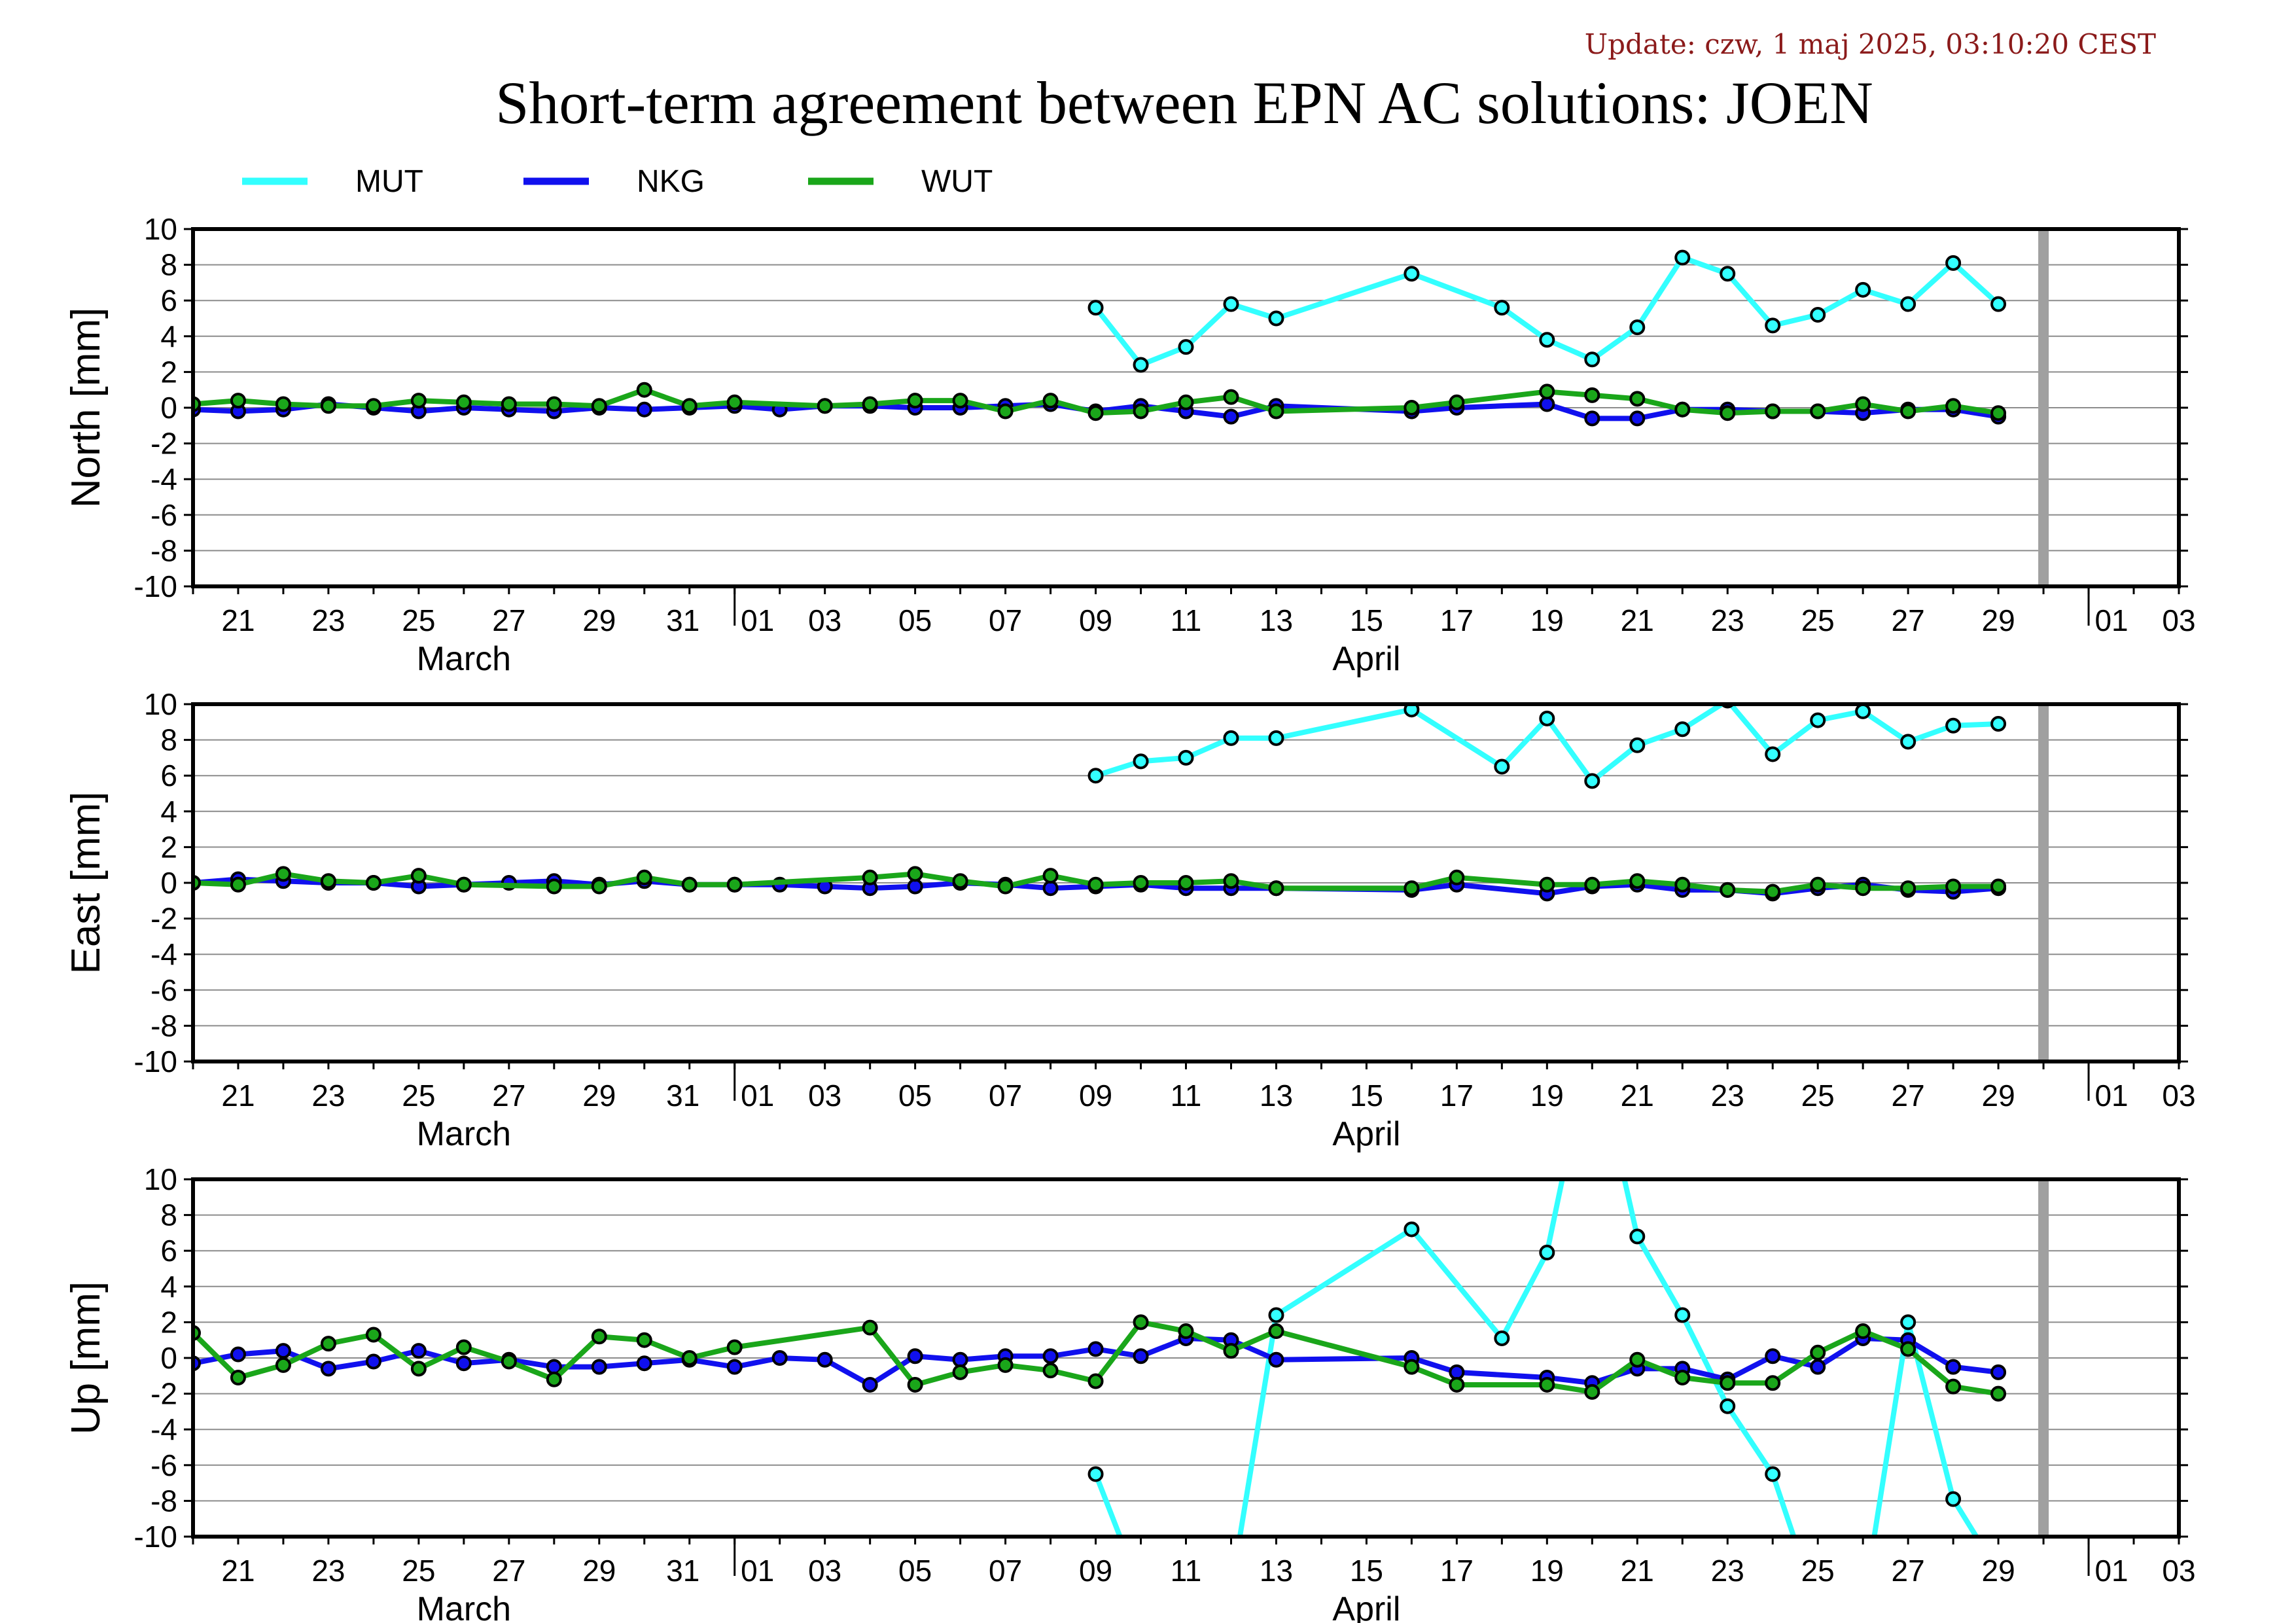 This screenshot has width=2296, height=1623. Describe the element at coordinates (825, 1096) in the screenshot. I see `x-tick-label: 03` at that location.